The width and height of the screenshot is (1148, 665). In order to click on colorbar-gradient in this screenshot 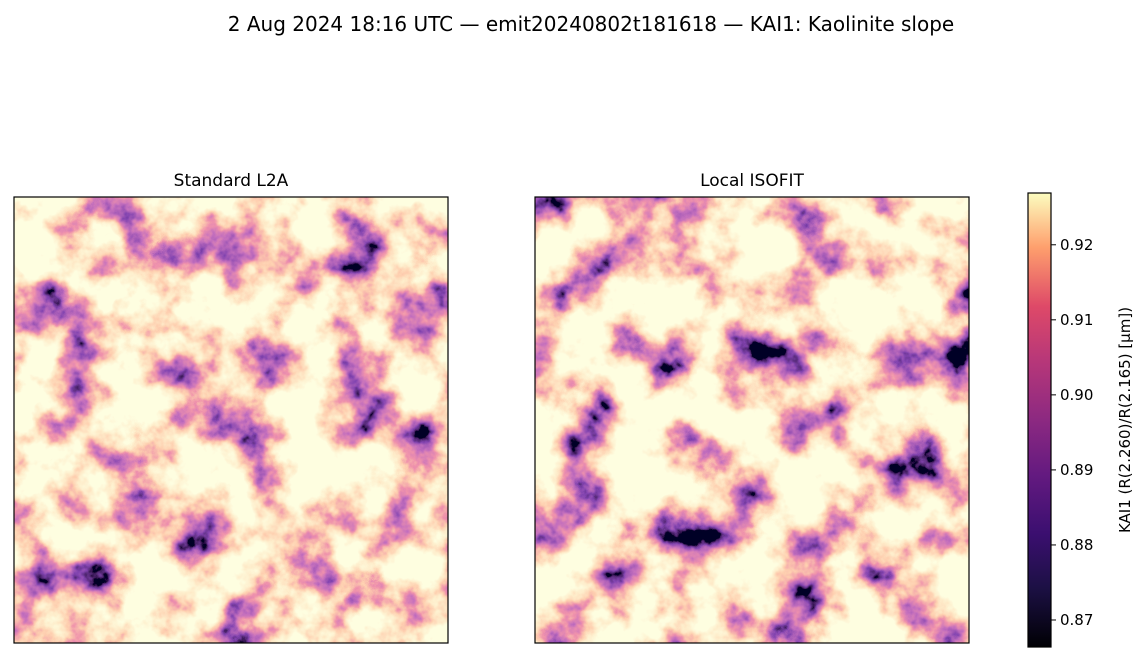, I will do `click(1039, 420)`.